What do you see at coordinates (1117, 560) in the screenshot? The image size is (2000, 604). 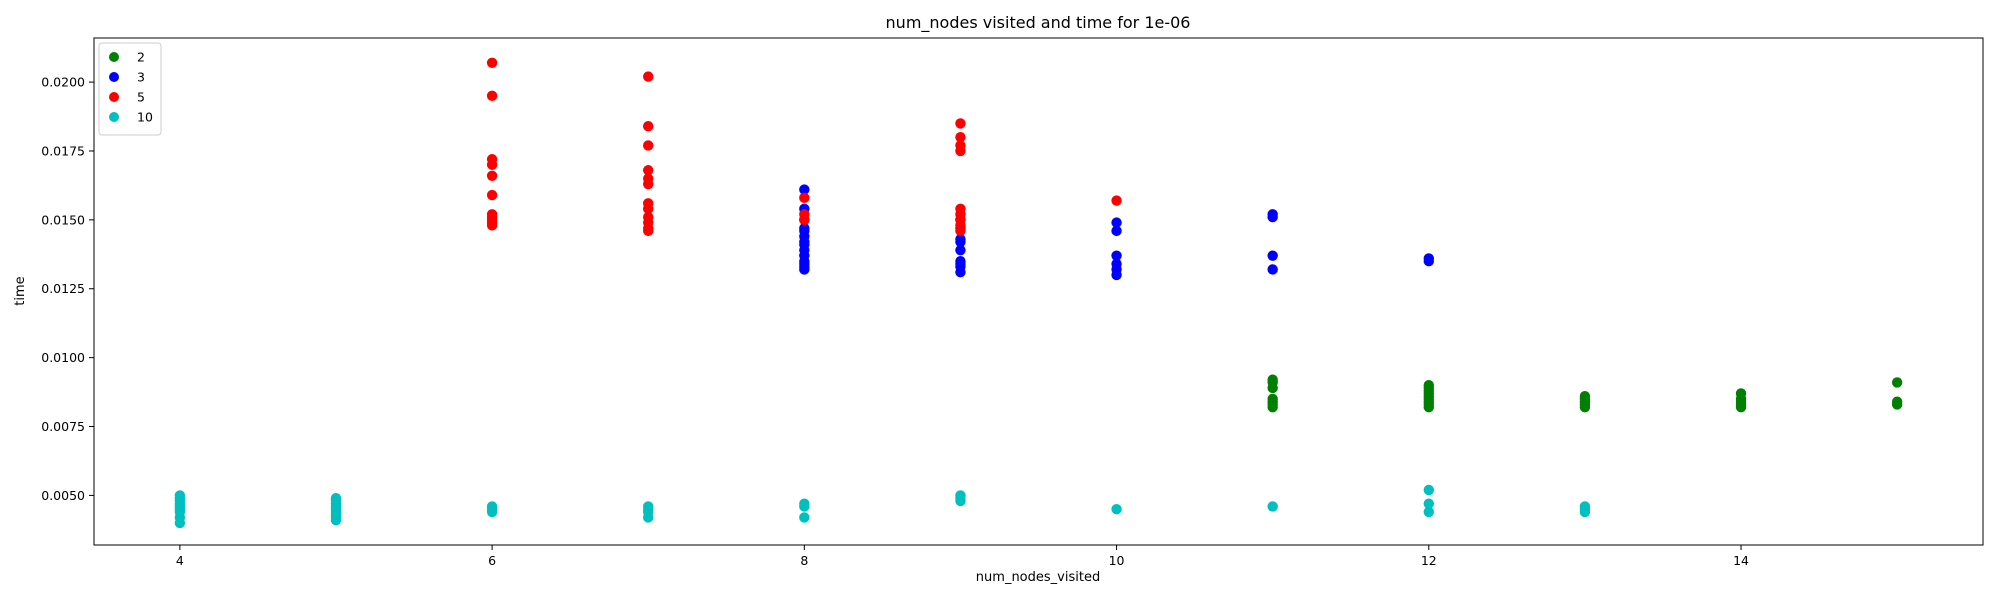 I see `x-tick-label-3: 10` at bounding box center [1117, 560].